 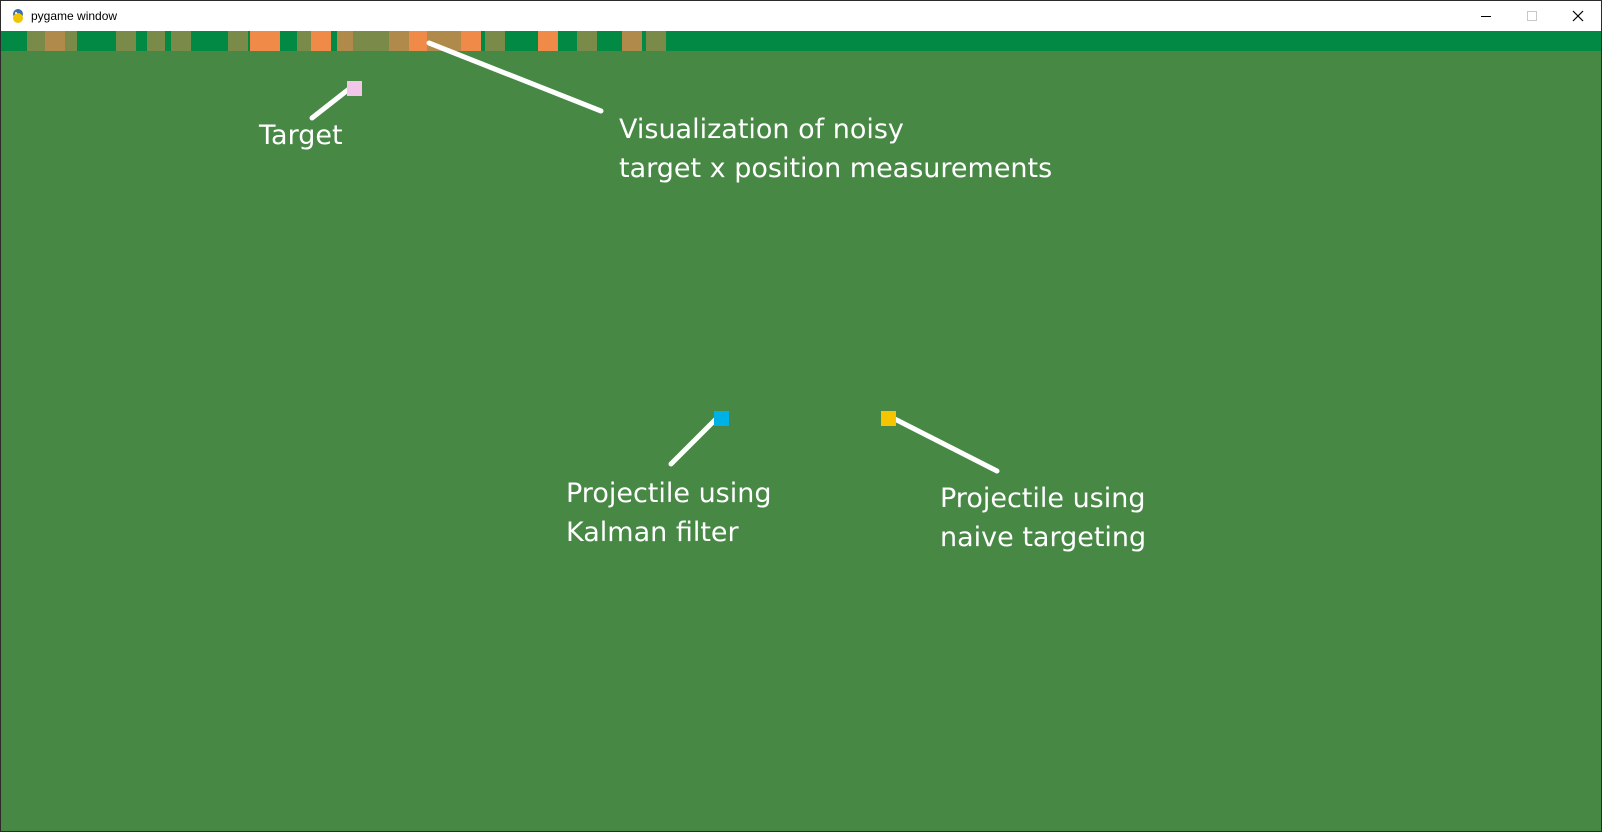 What do you see at coordinates (669, 493) in the screenshot?
I see `kalman-label-line1: Projectile using` at bounding box center [669, 493].